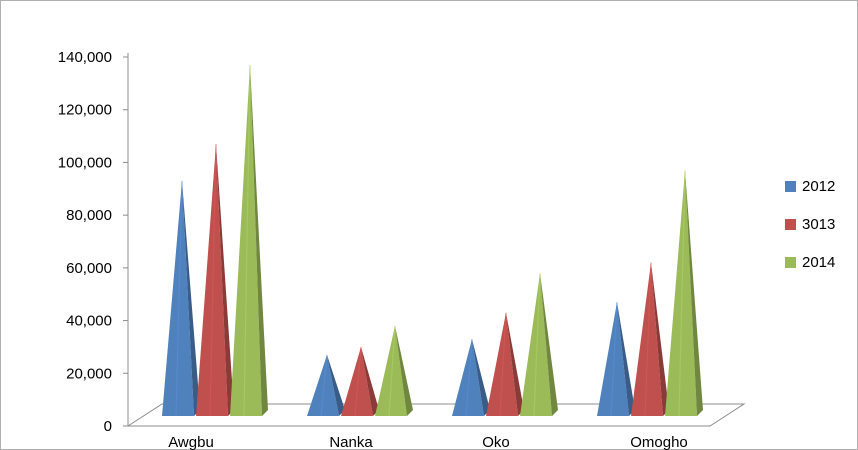 The height and width of the screenshot is (450, 858). I want to click on y-tick-label: 140,000, so click(85, 57).